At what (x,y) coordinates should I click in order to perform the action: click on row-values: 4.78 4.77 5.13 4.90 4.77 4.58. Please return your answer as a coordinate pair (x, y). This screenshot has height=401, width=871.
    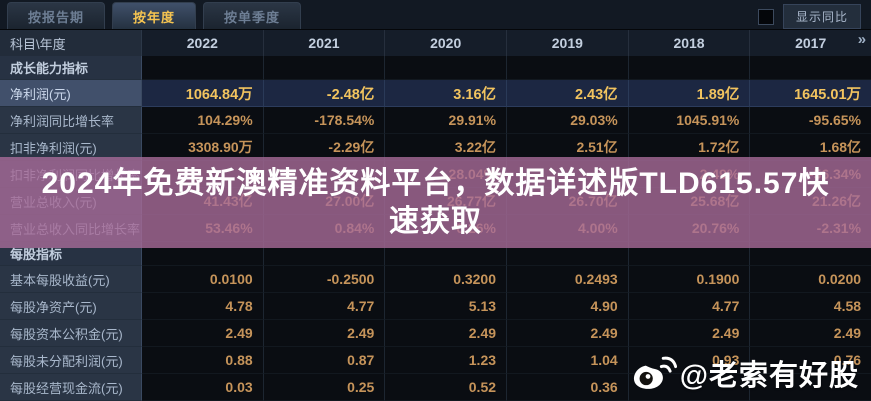
    Looking at the image, I should click on (506, 306).